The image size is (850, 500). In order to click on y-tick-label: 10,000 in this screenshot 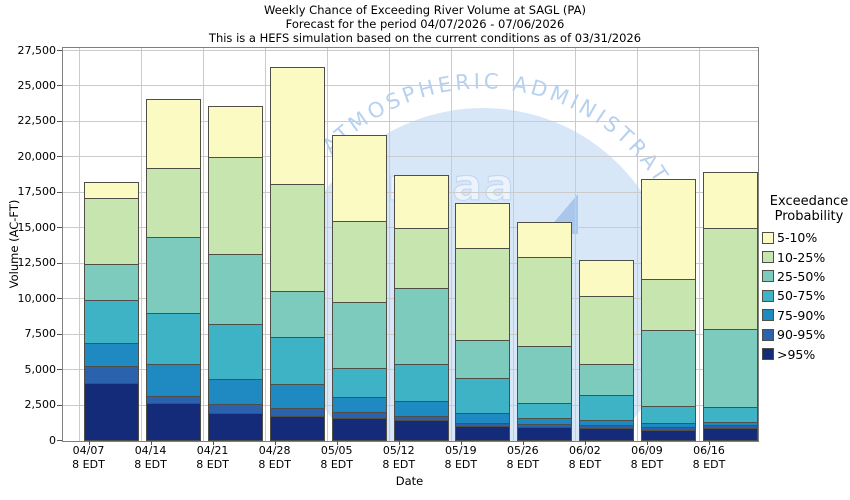, I will do `click(37, 298)`.